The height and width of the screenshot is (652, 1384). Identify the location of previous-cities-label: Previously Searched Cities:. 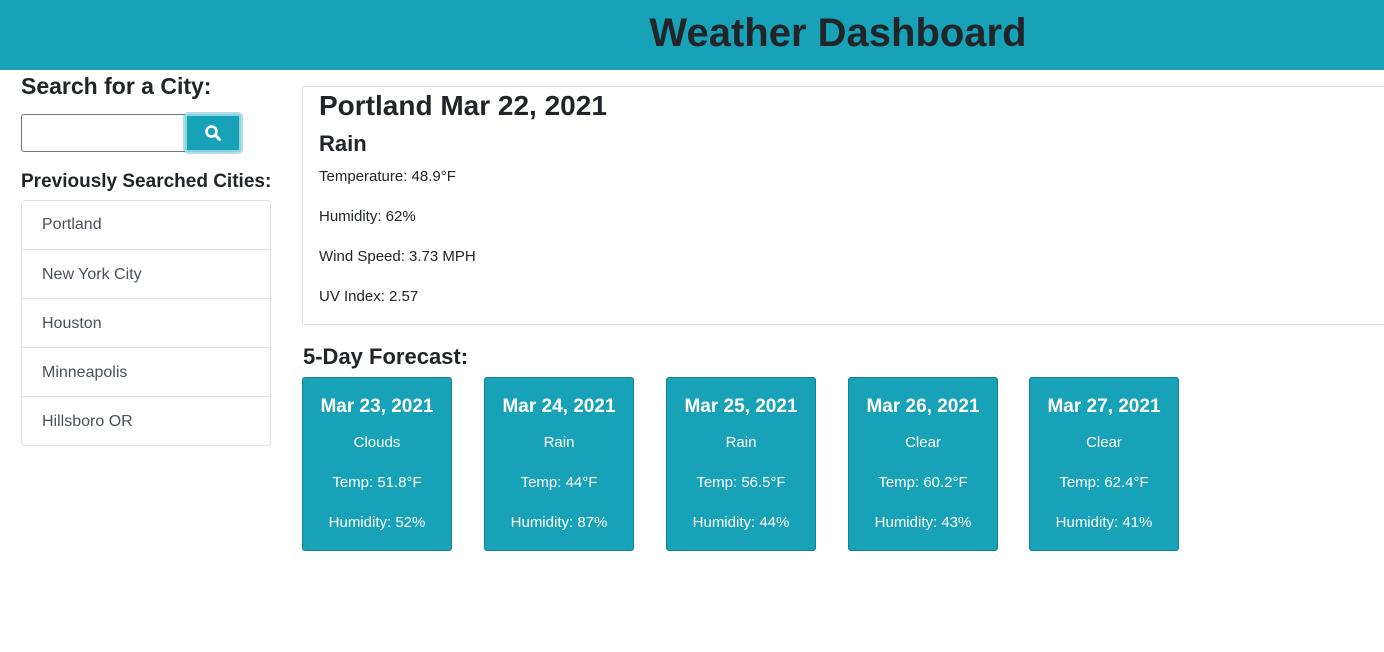
(146, 181).